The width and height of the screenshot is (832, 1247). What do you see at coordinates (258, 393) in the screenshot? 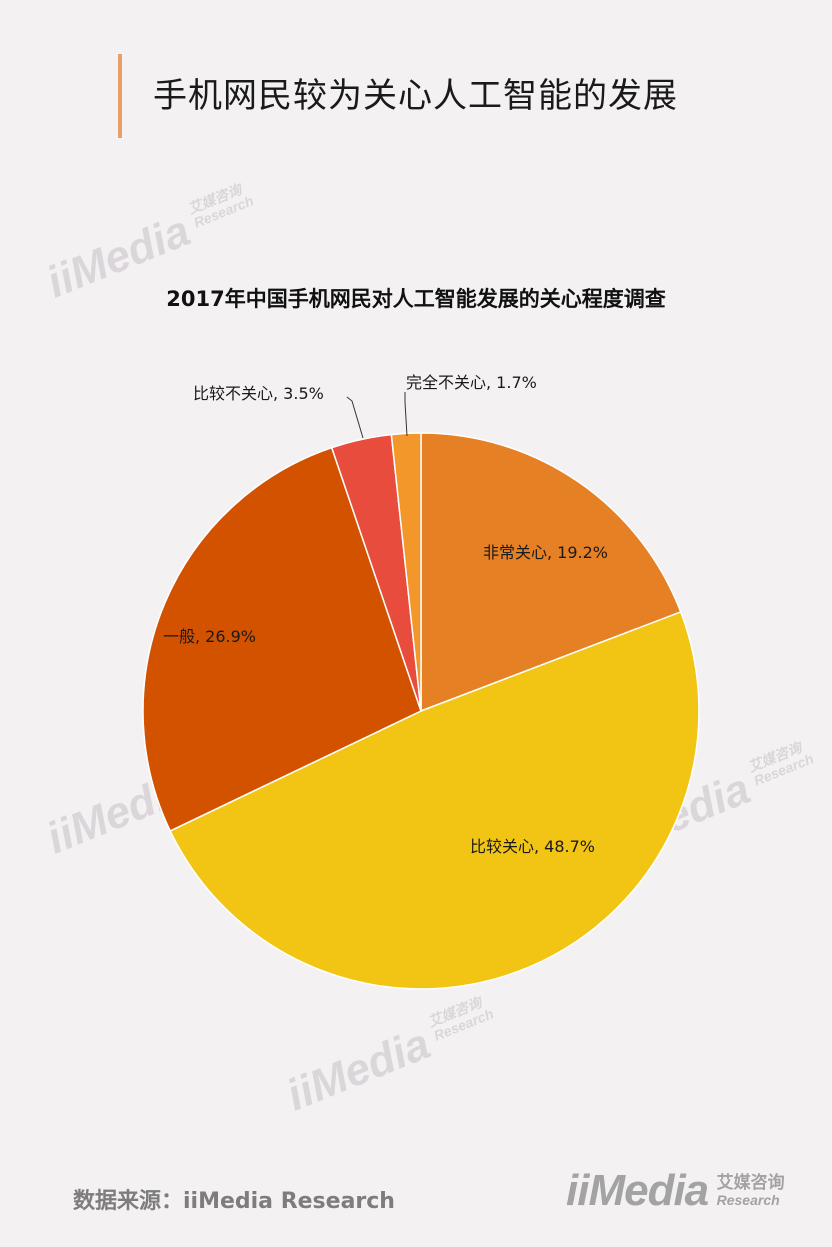
I see `slice-label-3: 比较不关心, 3.5%` at bounding box center [258, 393].